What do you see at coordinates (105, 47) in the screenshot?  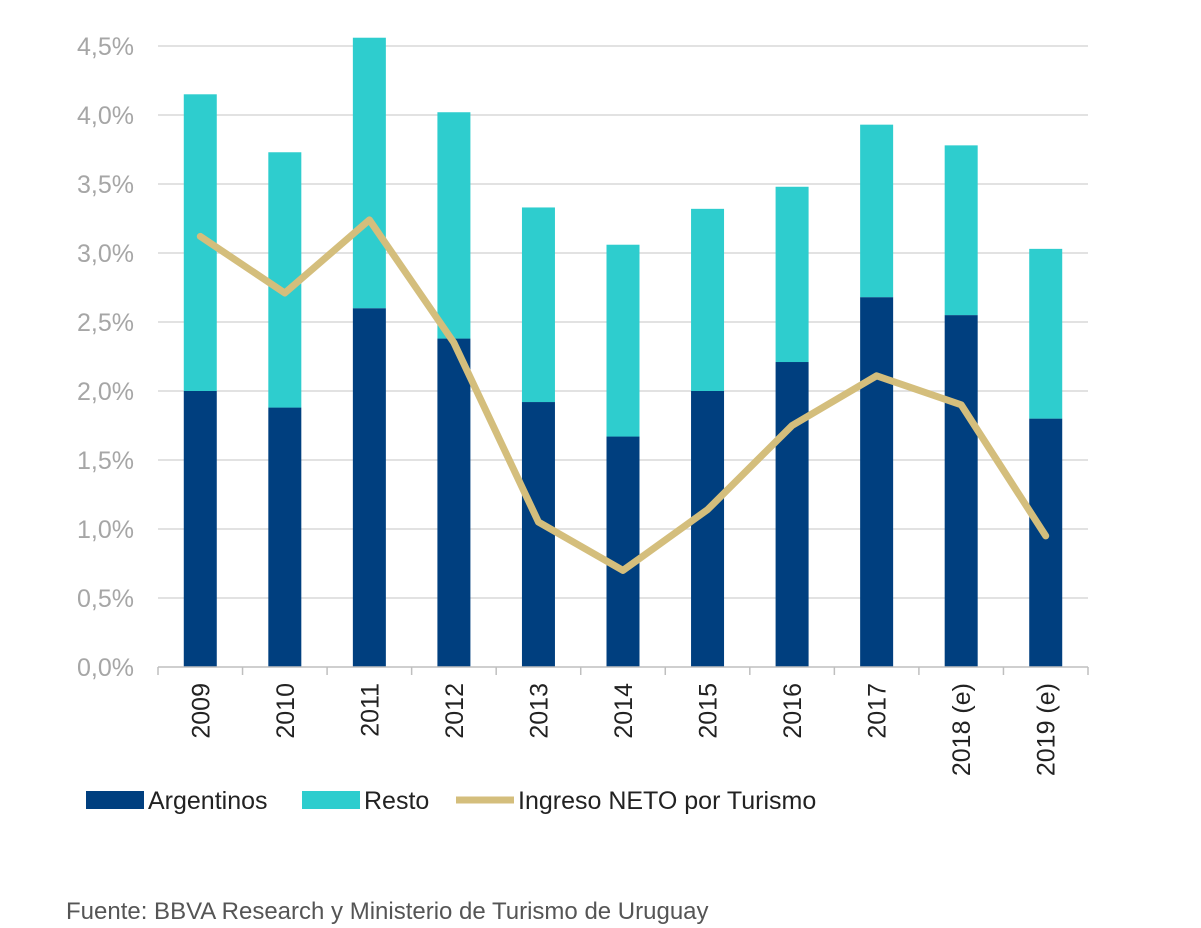 I see `y-tick-label: 4,5%` at bounding box center [105, 47].